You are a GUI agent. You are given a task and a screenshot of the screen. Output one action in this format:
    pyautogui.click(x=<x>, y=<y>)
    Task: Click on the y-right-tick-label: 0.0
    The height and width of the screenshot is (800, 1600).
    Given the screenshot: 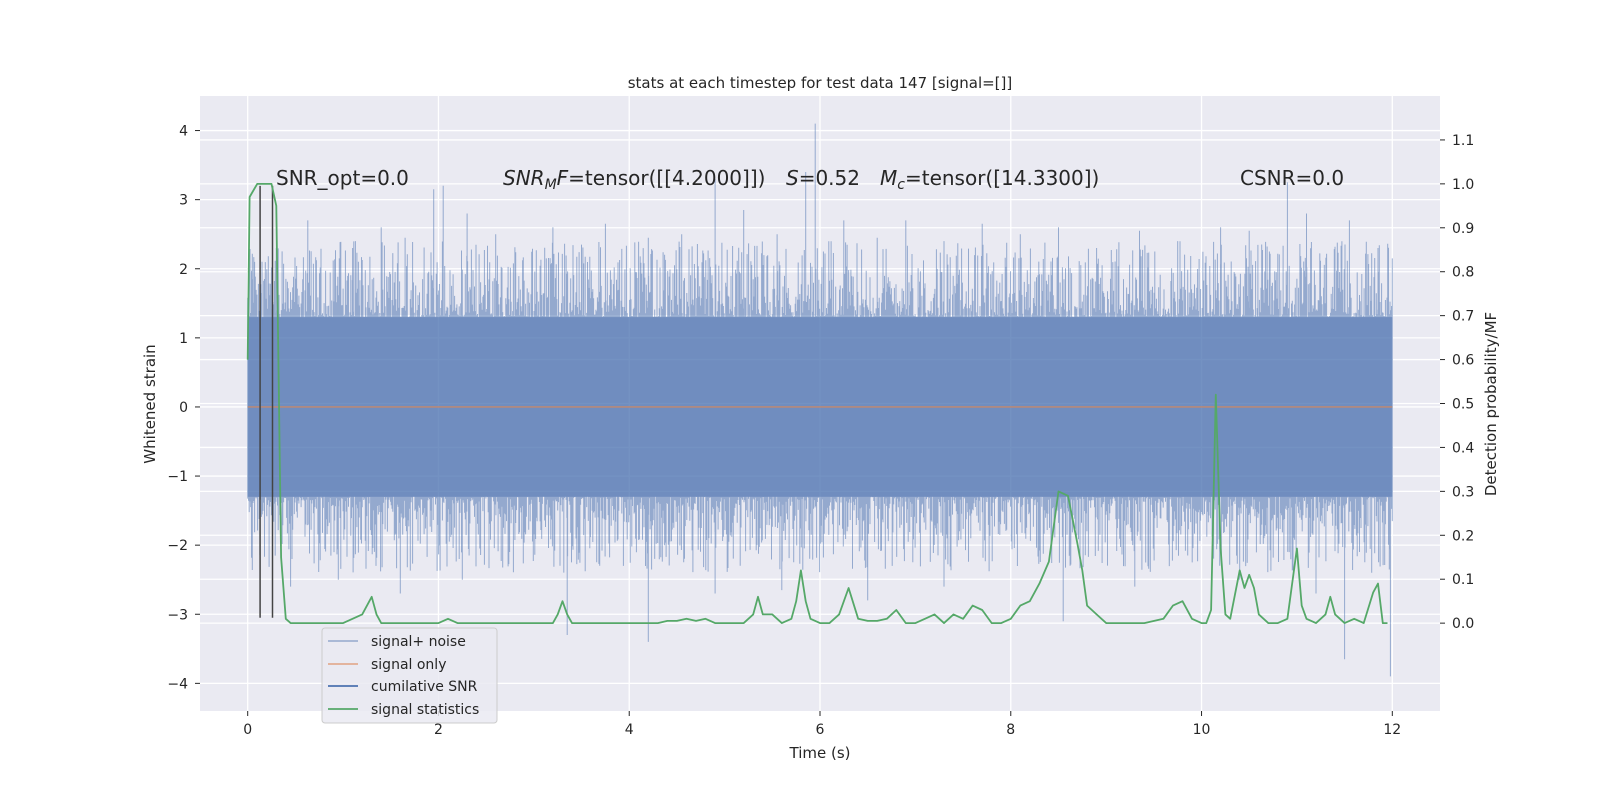 What is the action you would take?
    pyautogui.click(x=1463, y=624)
    